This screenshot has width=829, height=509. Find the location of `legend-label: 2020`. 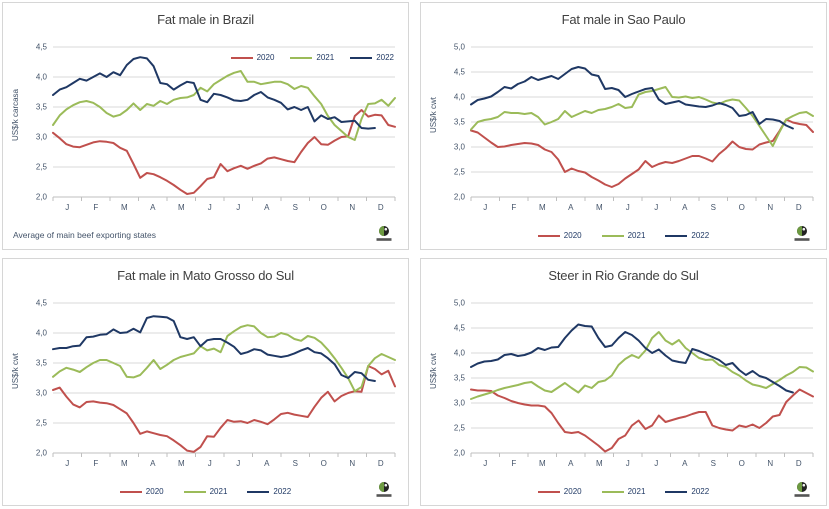

legend-label: 2020 is located at coordinates (572, 491).